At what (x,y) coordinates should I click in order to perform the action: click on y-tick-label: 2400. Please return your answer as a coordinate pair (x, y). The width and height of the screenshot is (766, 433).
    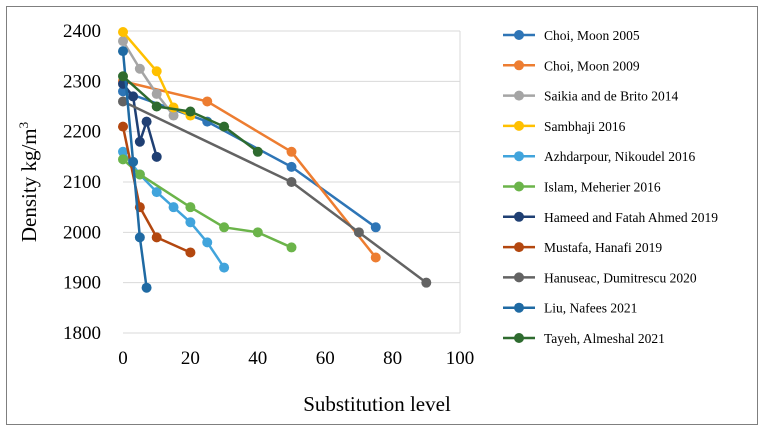
    Looking at the image, I should click on (82, 31).